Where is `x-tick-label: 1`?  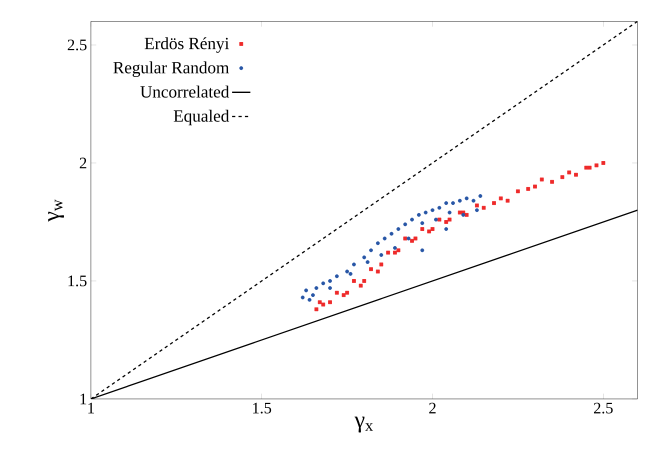
x-tick-label: 1 is located at coordinates (91, 408).